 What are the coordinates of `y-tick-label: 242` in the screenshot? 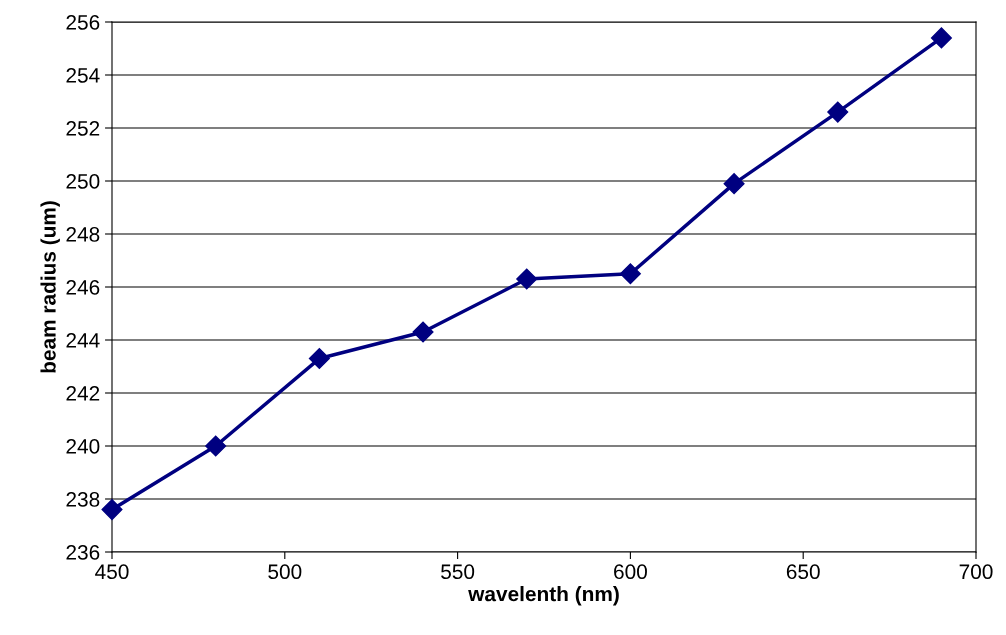 It's located at (83, 393).